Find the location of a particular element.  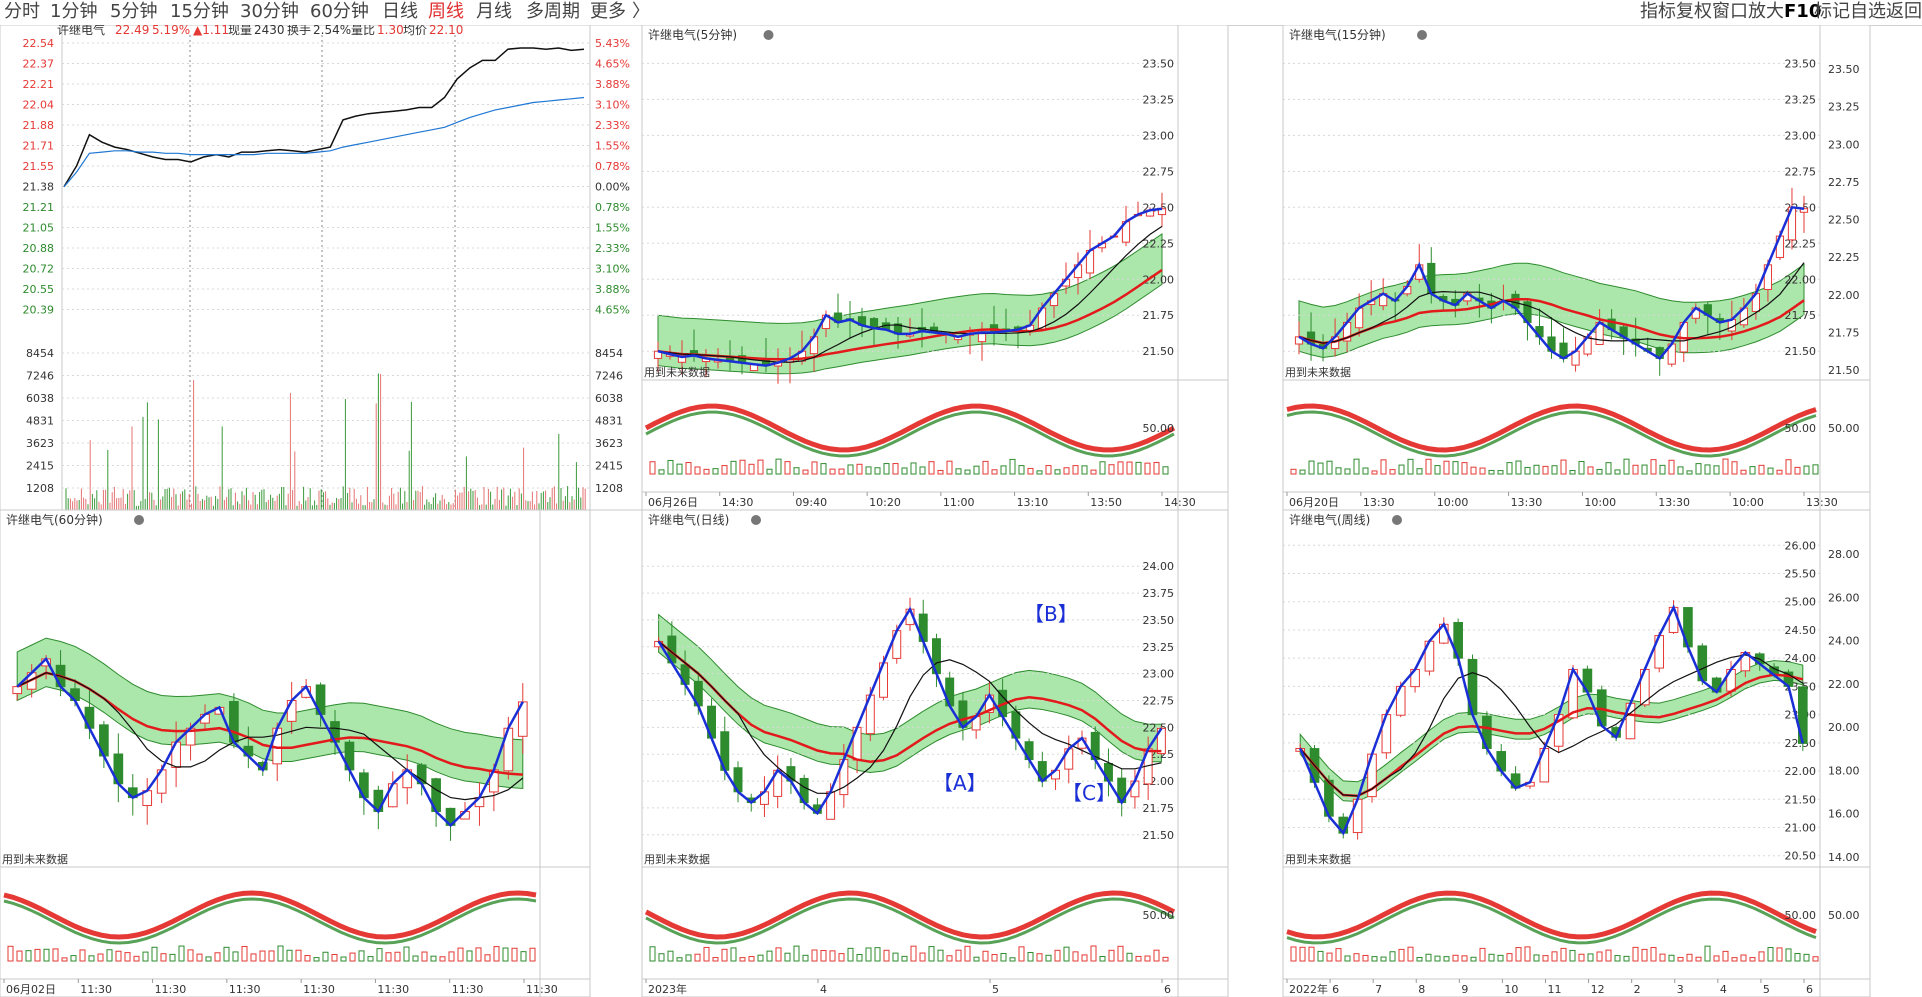

right-axis-label: 21.50 is located at coordinates (1844, 370).